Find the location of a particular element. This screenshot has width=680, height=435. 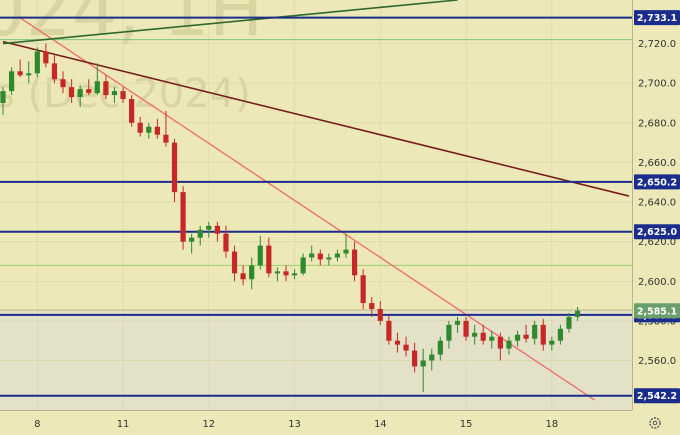

gear-icon is located at coordinates (655, 423).